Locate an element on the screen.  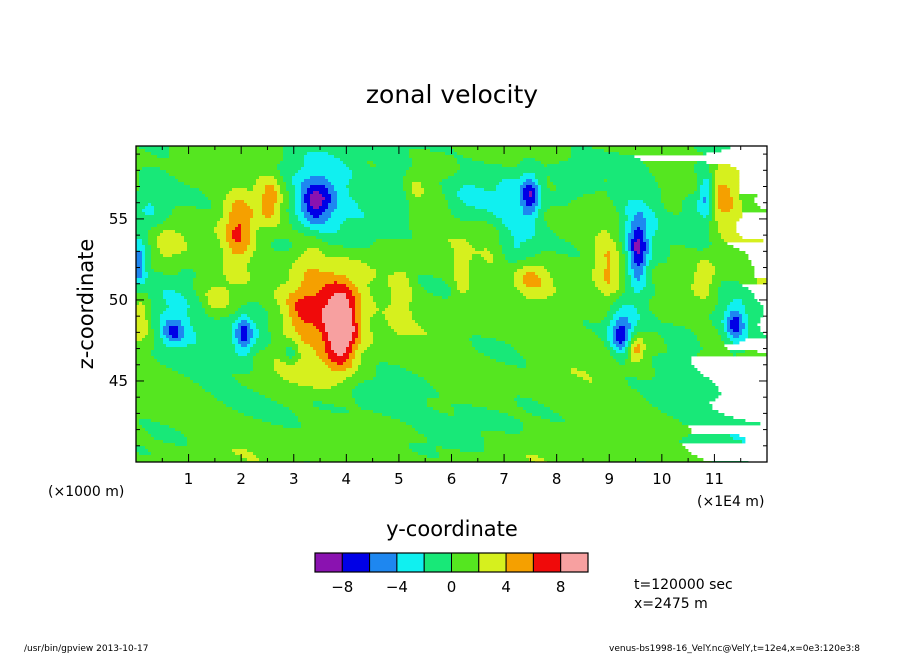
x-tick-label: 1 is located at coordinates (189, 479).